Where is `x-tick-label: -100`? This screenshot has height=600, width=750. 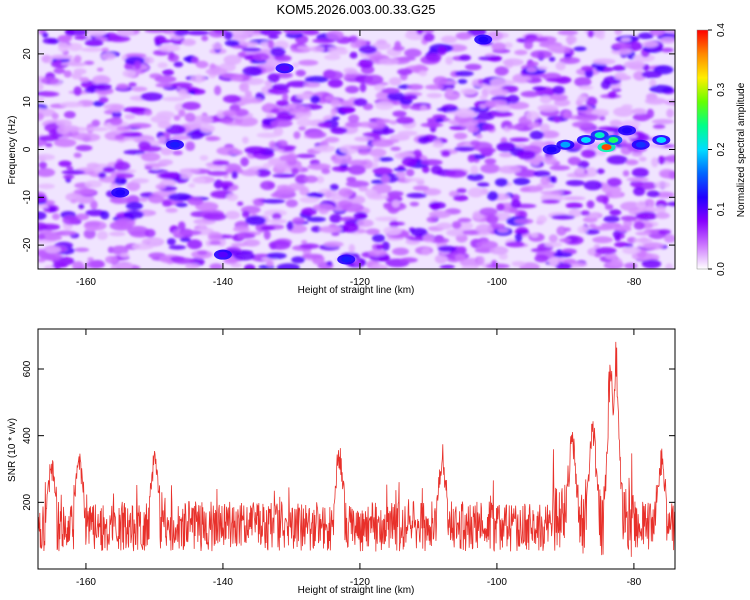 x-tick-label: -100 is located at coordinates (497, 582).